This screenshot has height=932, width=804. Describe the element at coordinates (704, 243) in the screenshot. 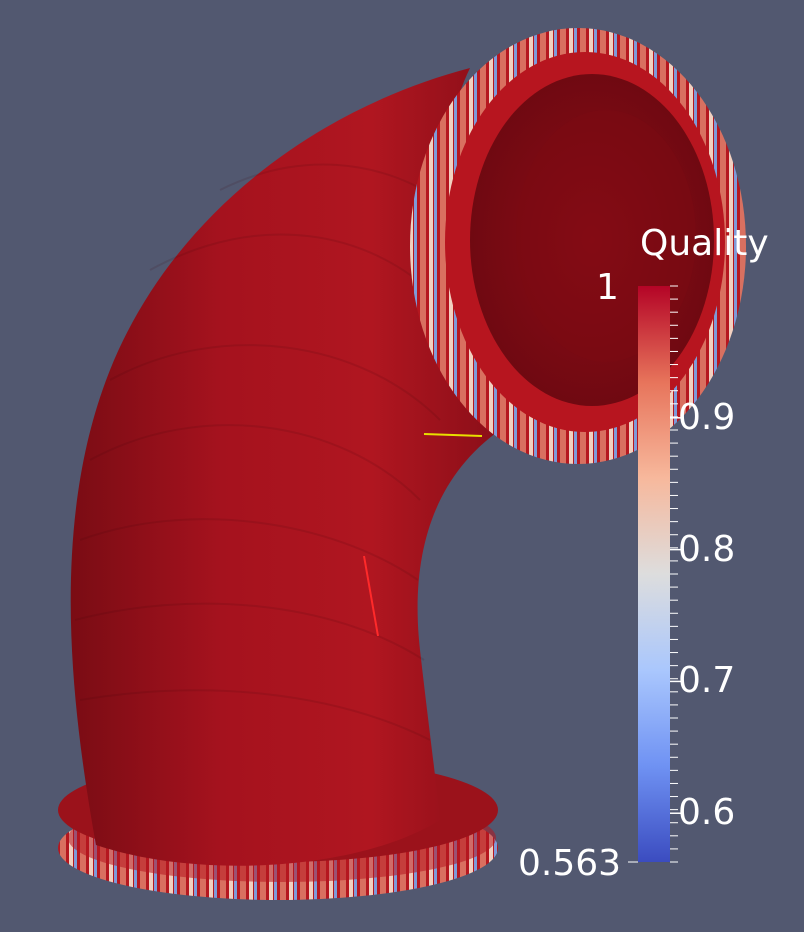

I see `legend-title: Quality` at that location.